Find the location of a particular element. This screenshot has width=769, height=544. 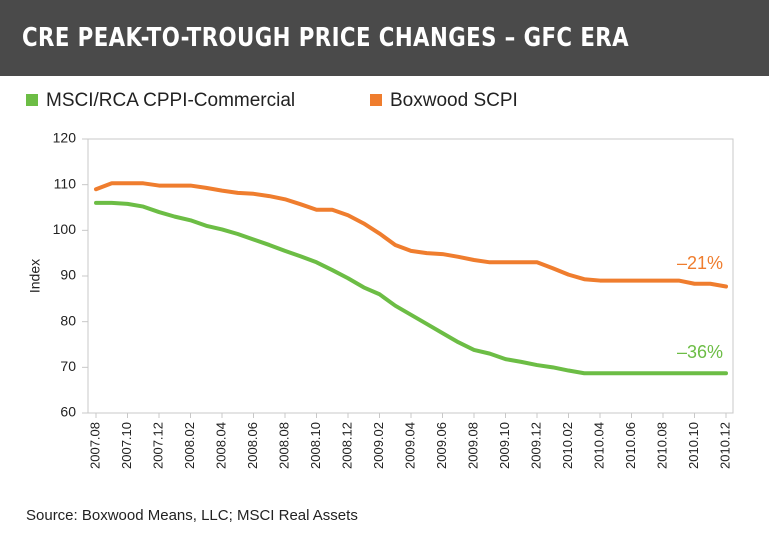

y-tick-label: 70 is located at coordinates (68, 366).